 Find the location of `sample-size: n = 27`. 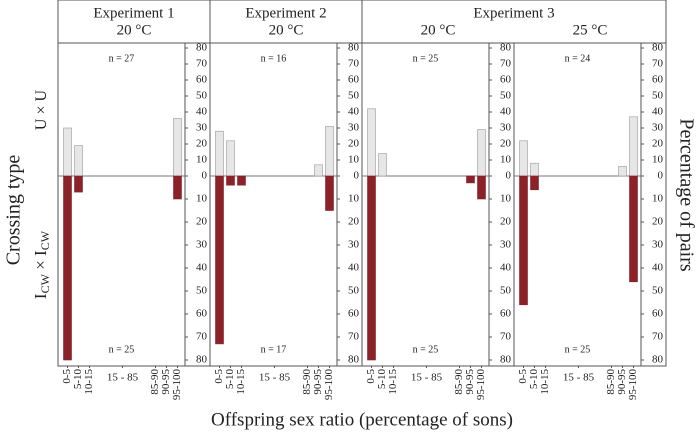

sample-size: n = 27 is located at coordinates (122, 58).